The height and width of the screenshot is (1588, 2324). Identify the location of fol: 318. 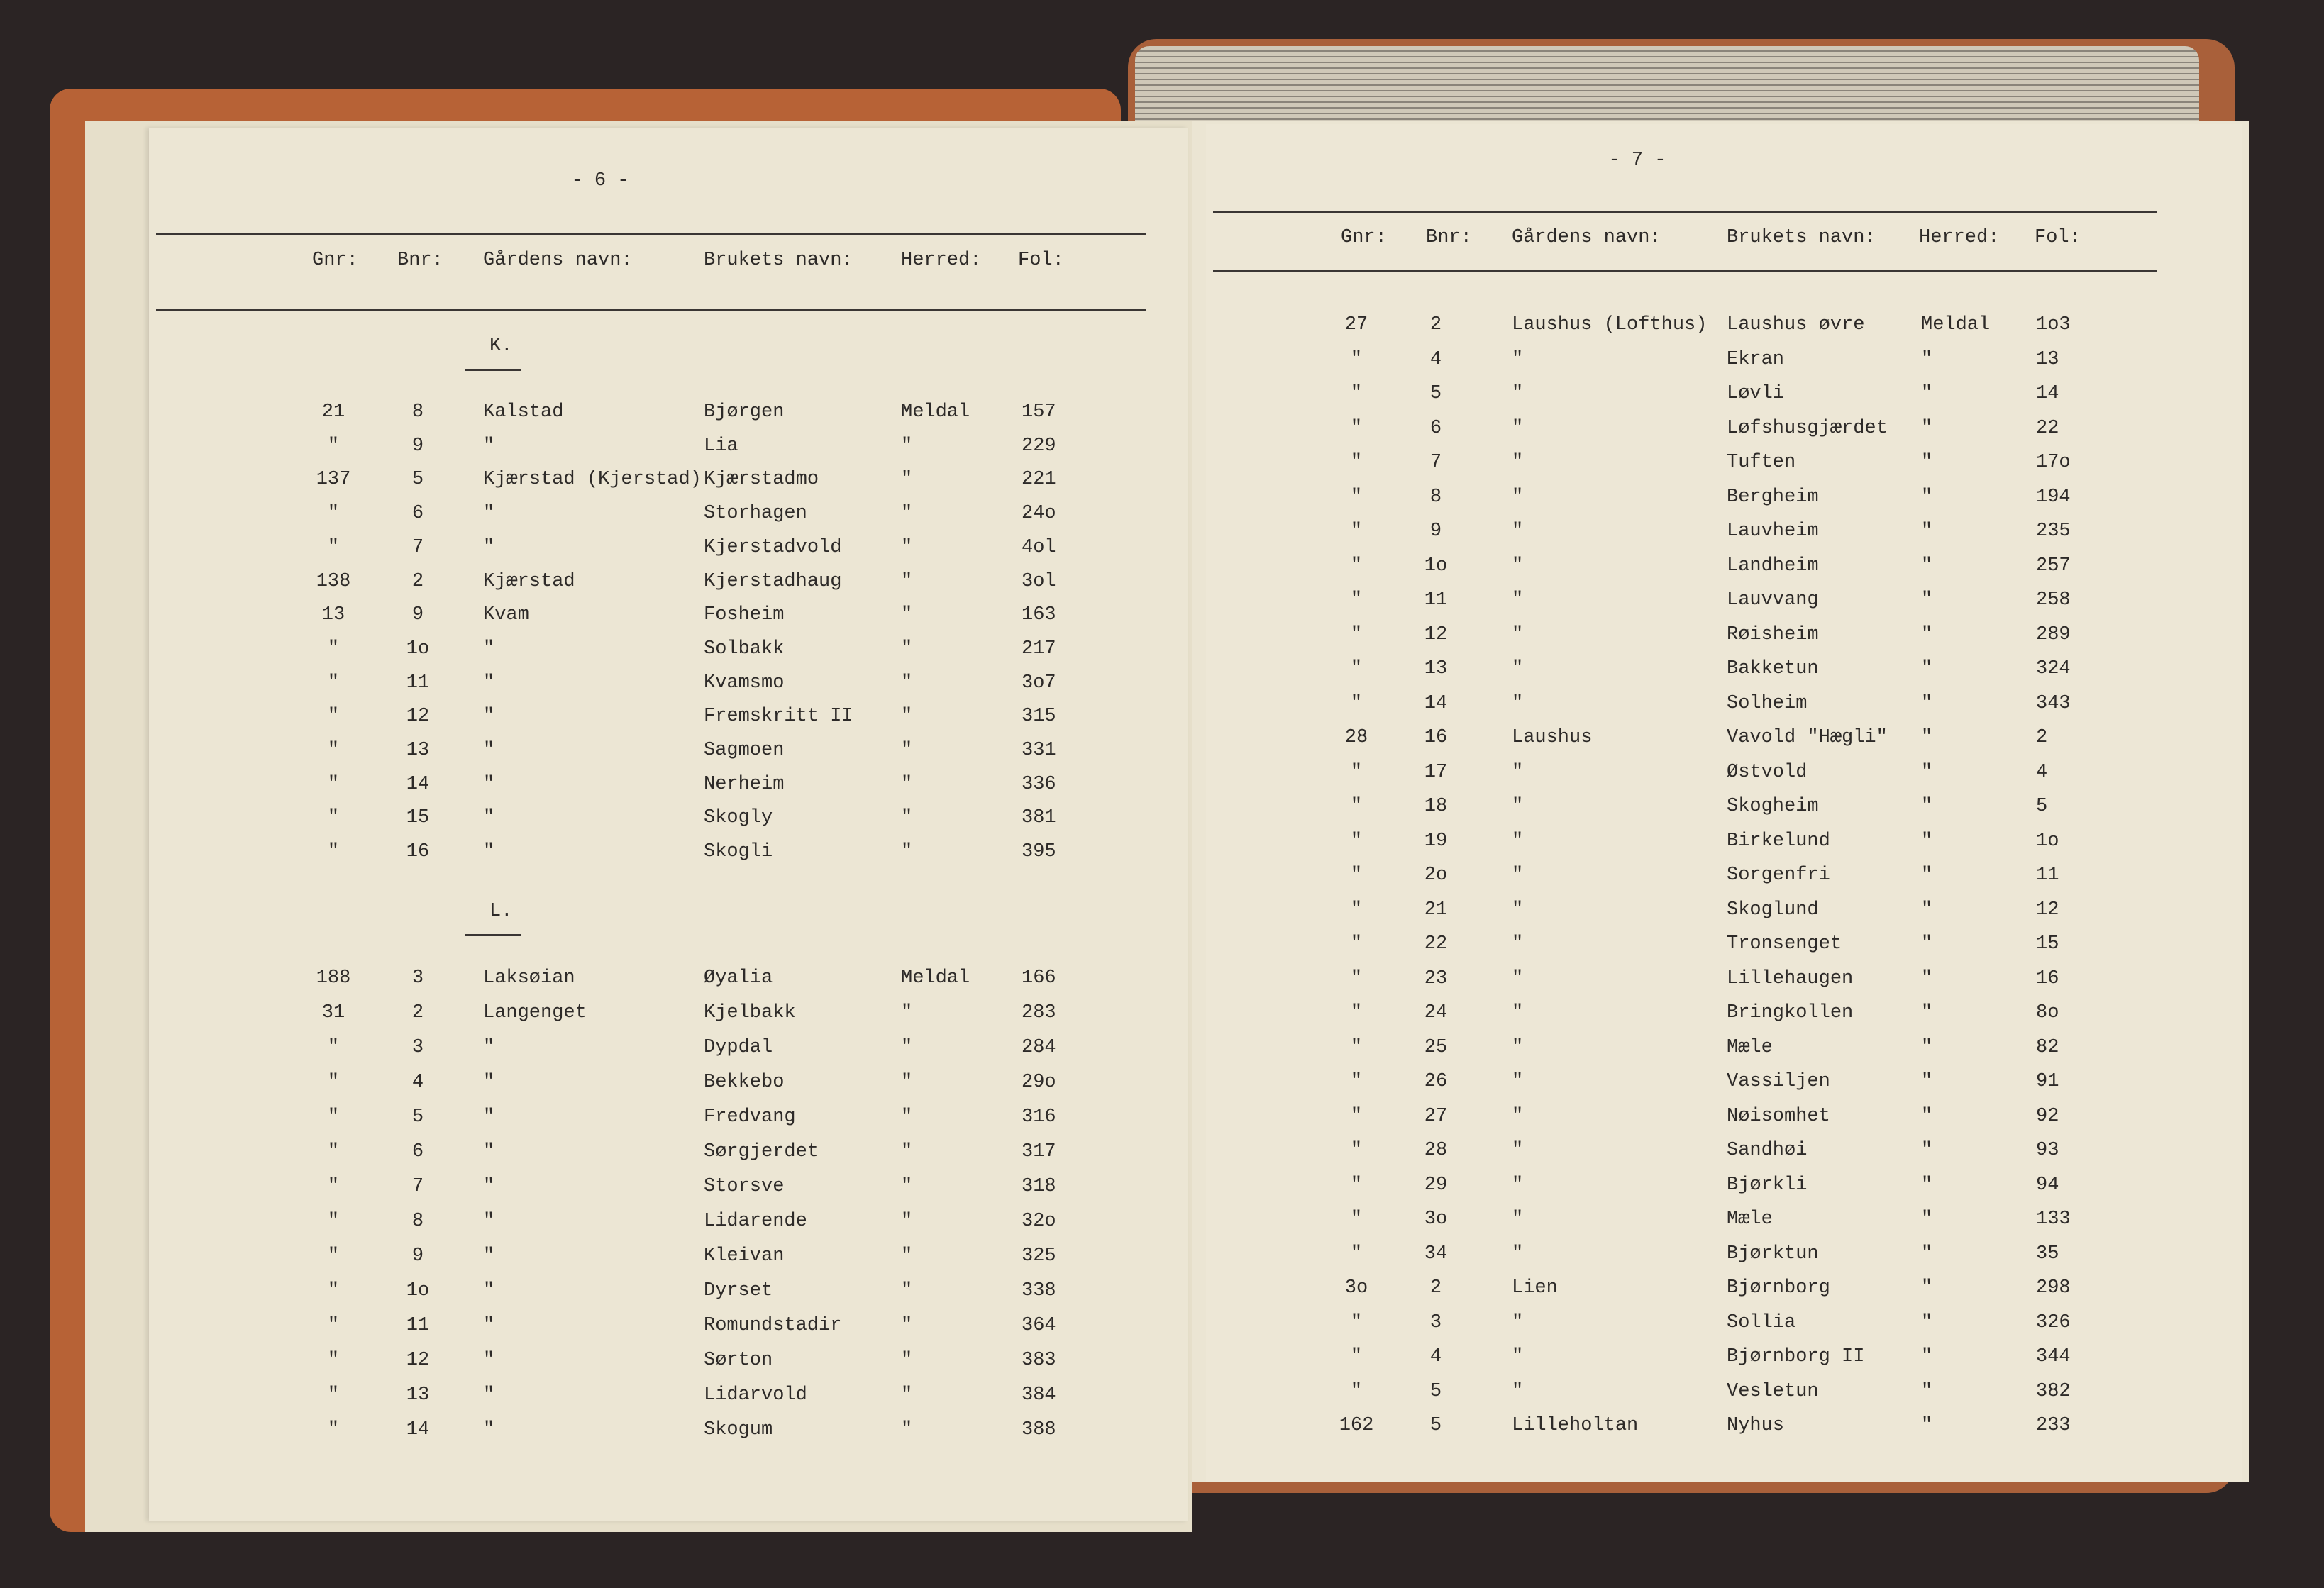
(1039, 1186).